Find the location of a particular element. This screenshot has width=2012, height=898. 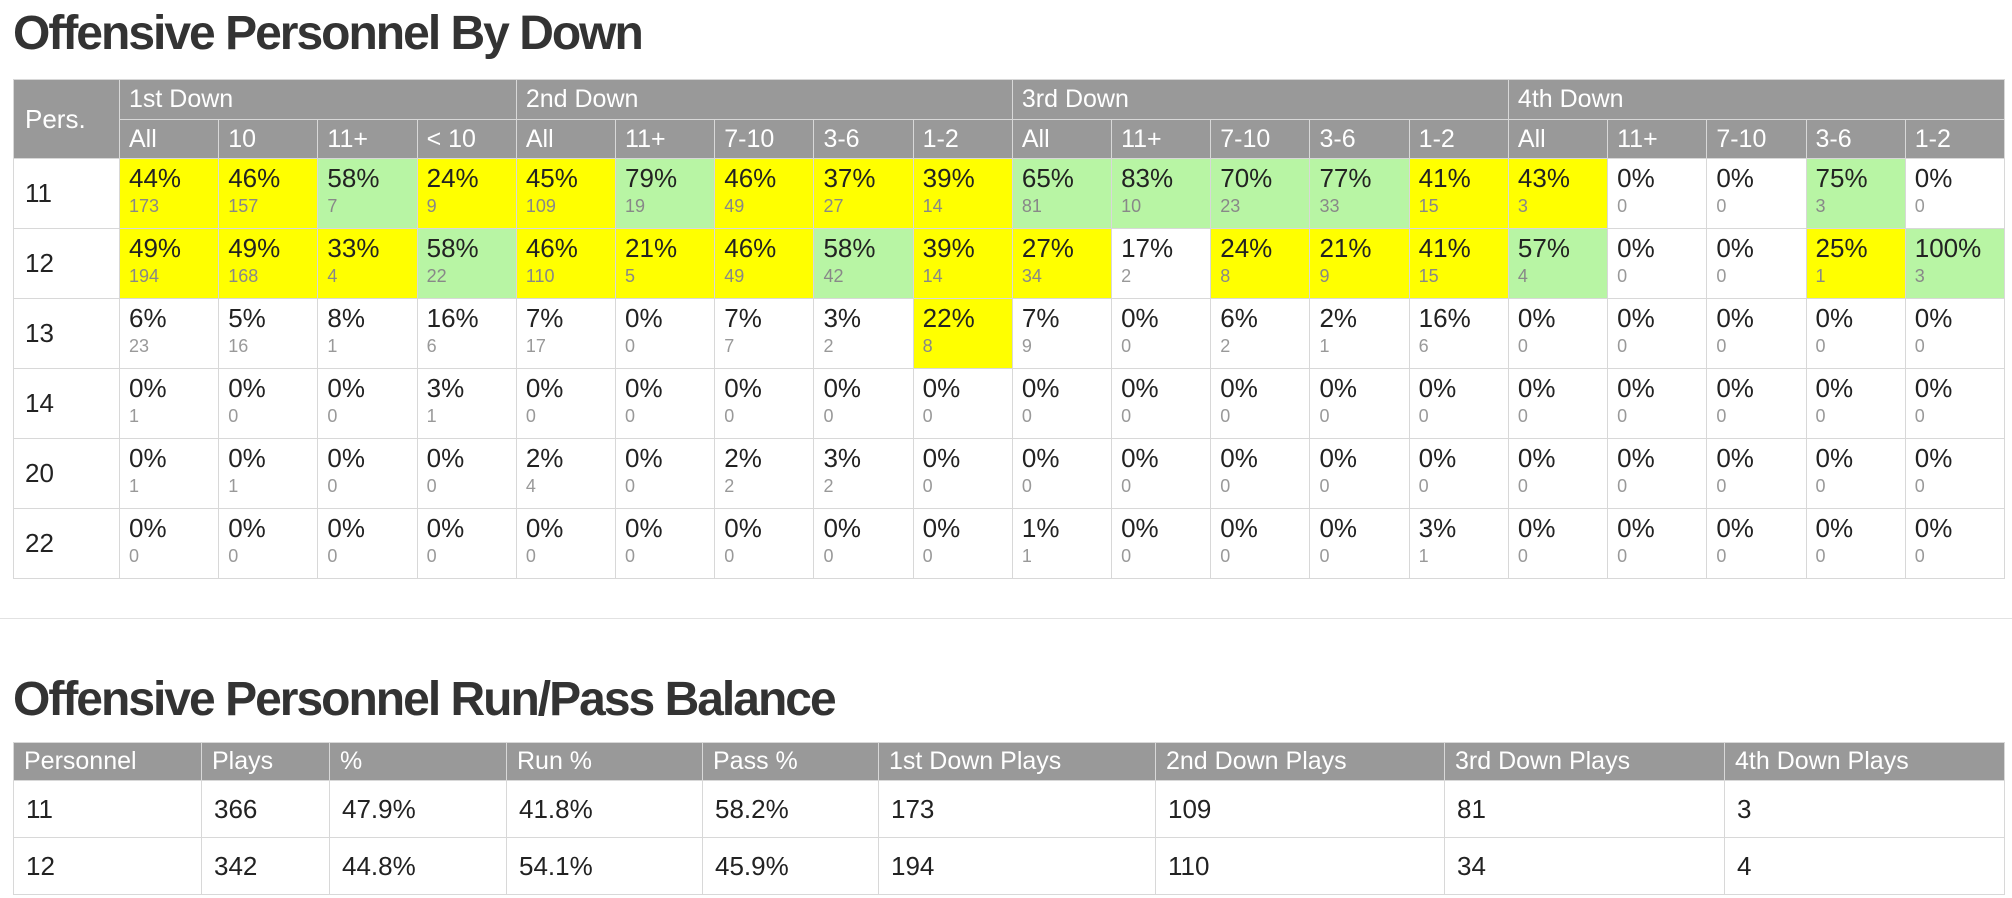

table-cell: 0% 1 is located at coordinates (268, 473).